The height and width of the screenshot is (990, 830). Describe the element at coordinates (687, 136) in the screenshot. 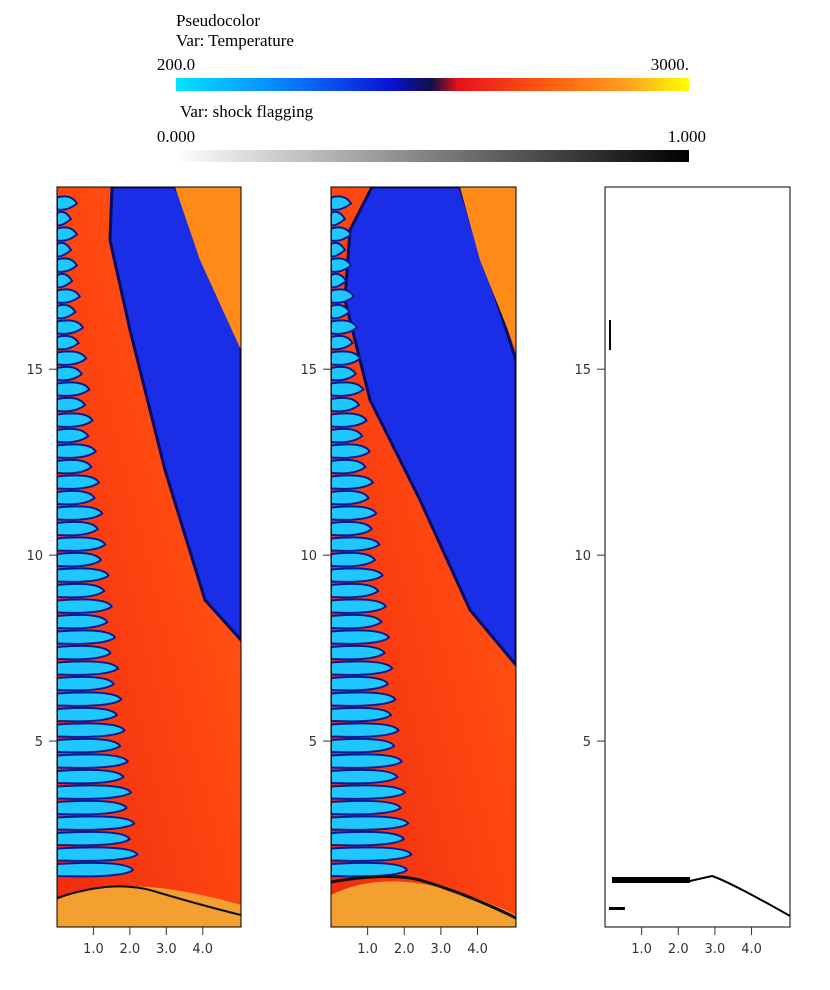

I see `legend-max: 1.000` at that location.